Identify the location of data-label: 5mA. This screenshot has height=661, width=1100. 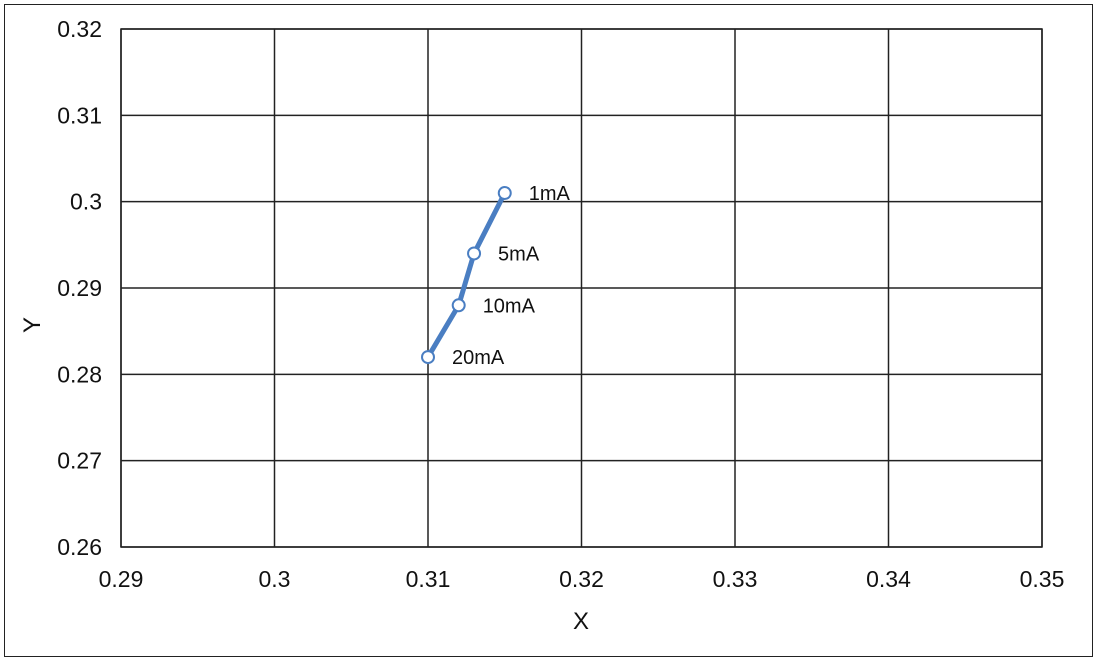
(519, 254).